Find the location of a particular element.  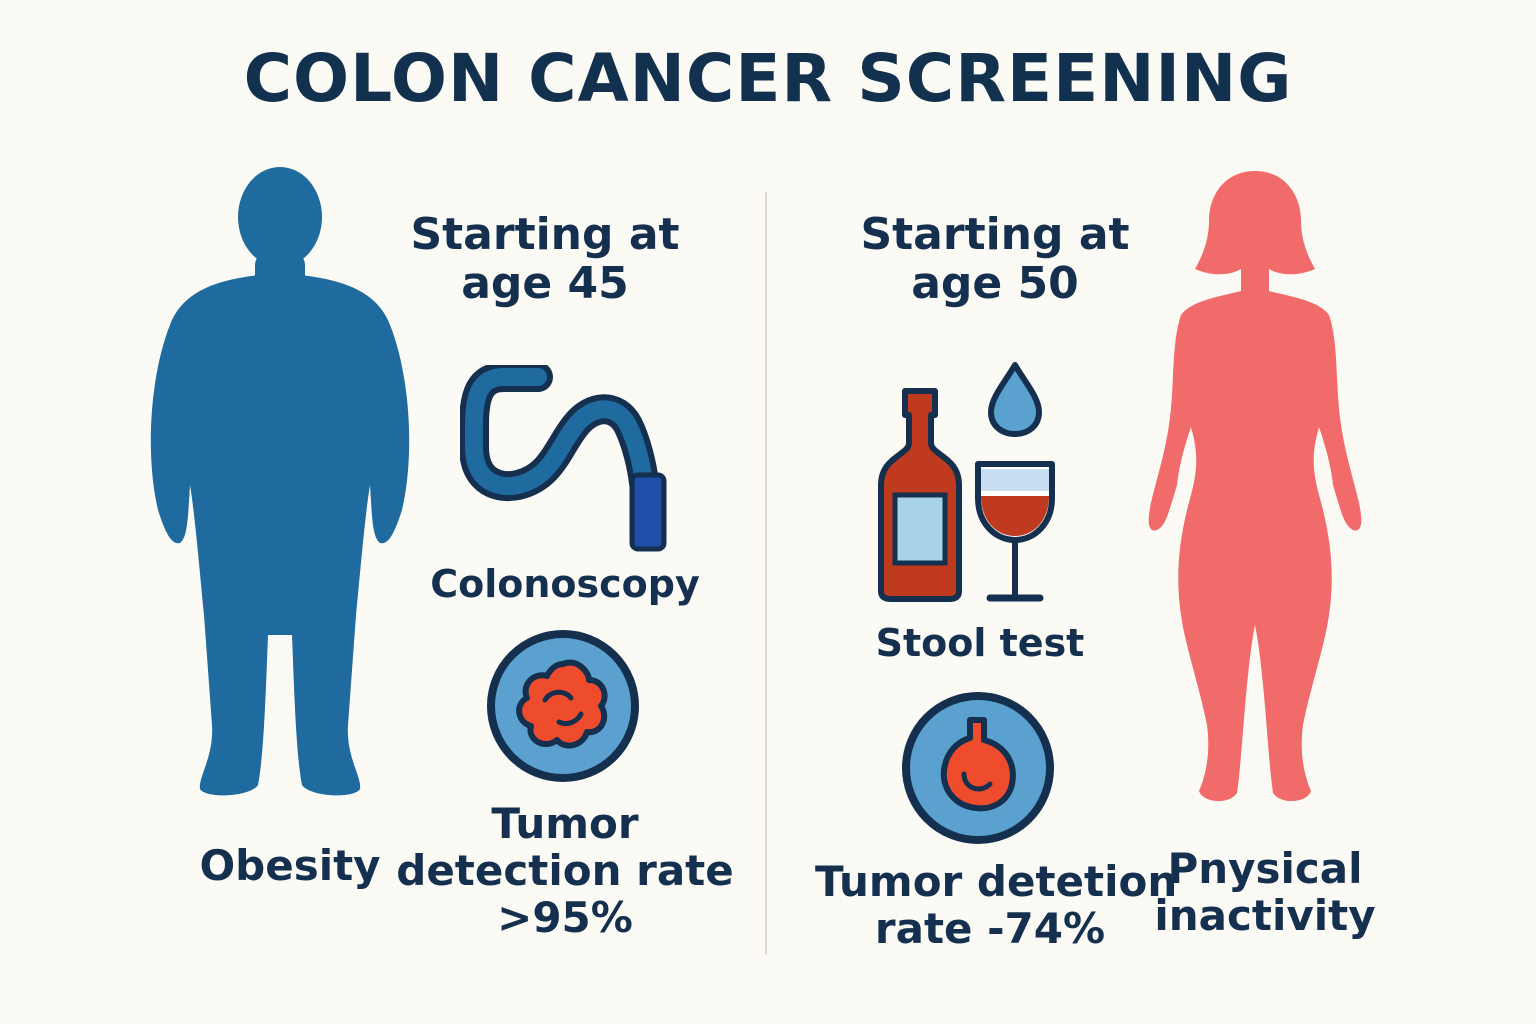

right-method-label: Stool test is located at coordinates (980, 643).